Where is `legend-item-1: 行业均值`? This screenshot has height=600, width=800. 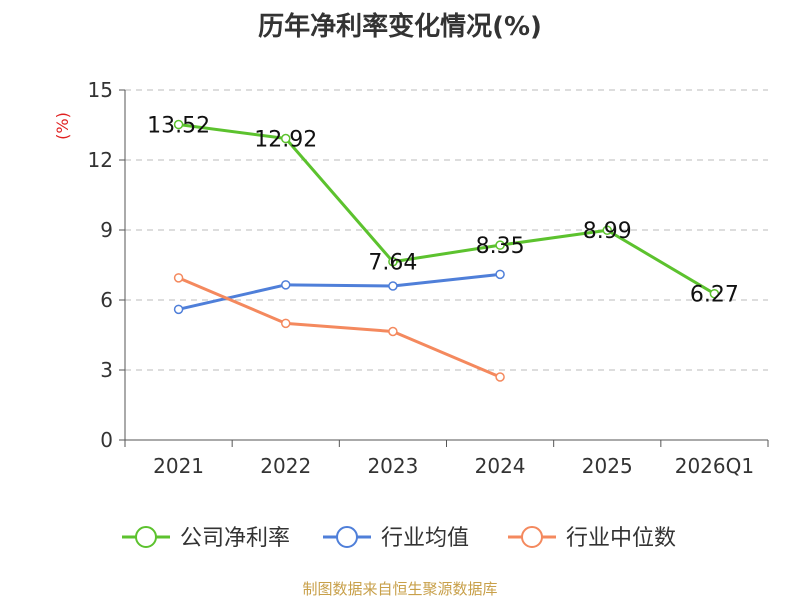 legend-item-1: 行业均值 is located at coordinates (396, 538).